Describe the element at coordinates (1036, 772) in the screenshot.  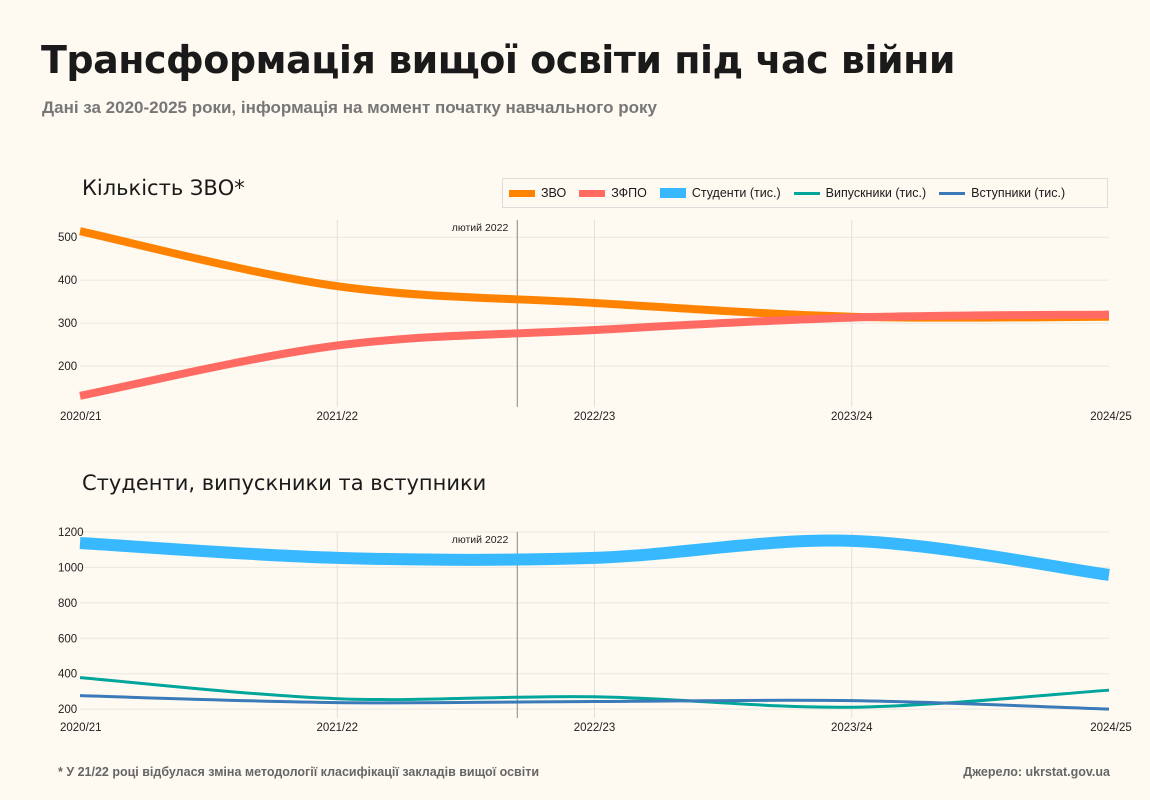
I see `source-note: Джерело: ukrstat.gov.ua` at that location.